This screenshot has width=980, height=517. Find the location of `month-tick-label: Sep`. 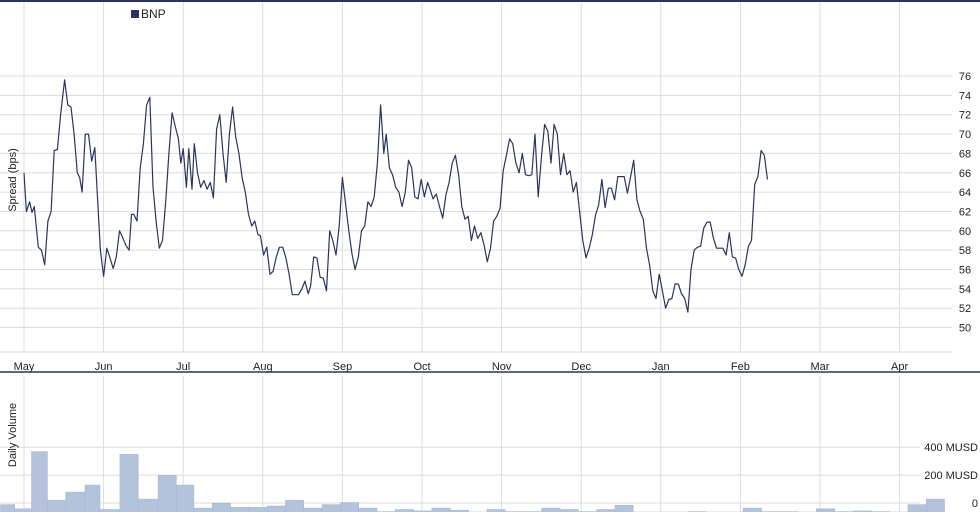

month-tick-label: Sep is located at coordinates (343, 367).